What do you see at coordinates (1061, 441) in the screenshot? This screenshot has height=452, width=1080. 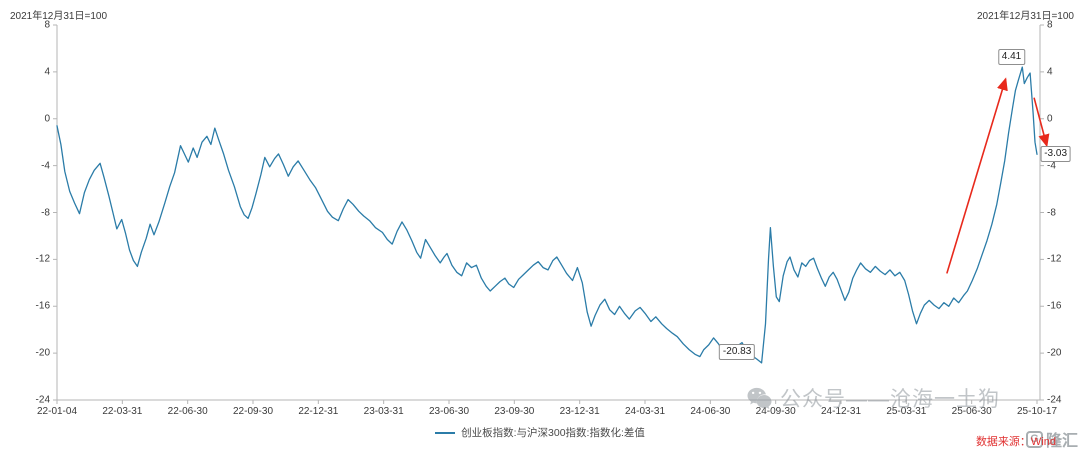 I see `gelonghui-logo-text: 隆汇` at bounding box center [1061, 441].